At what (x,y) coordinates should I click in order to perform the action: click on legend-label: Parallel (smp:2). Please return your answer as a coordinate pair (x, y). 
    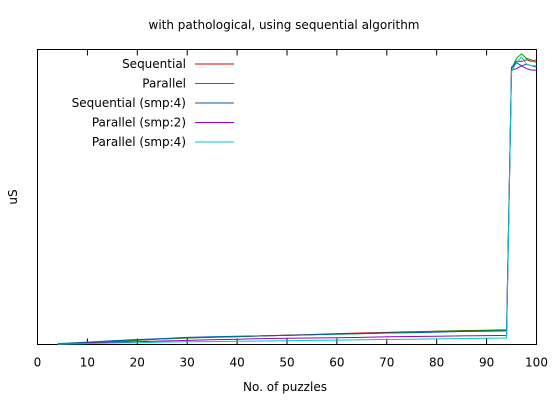
    Looking at the image, I should click on (139, 123).